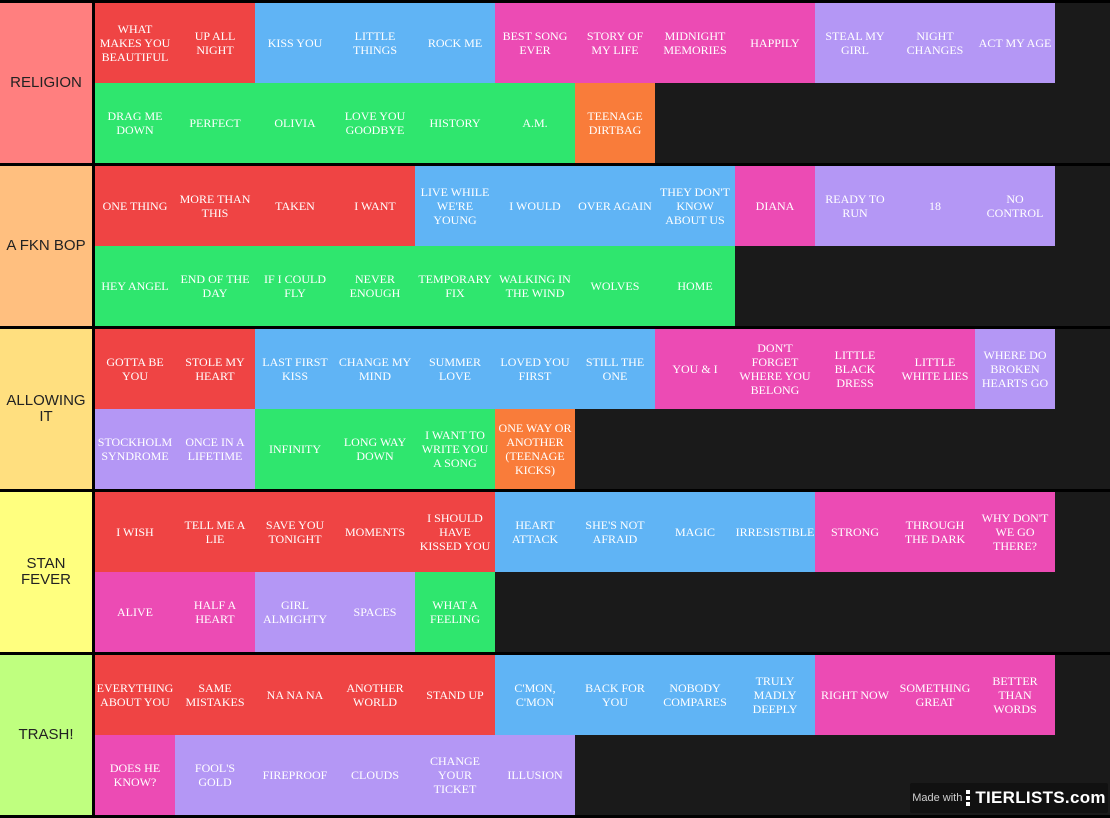  What do you see at coordinates (215, 695) in the screenshot?
I see `tier-item: SAME MISTAKES` at bounding box center [215, 695].